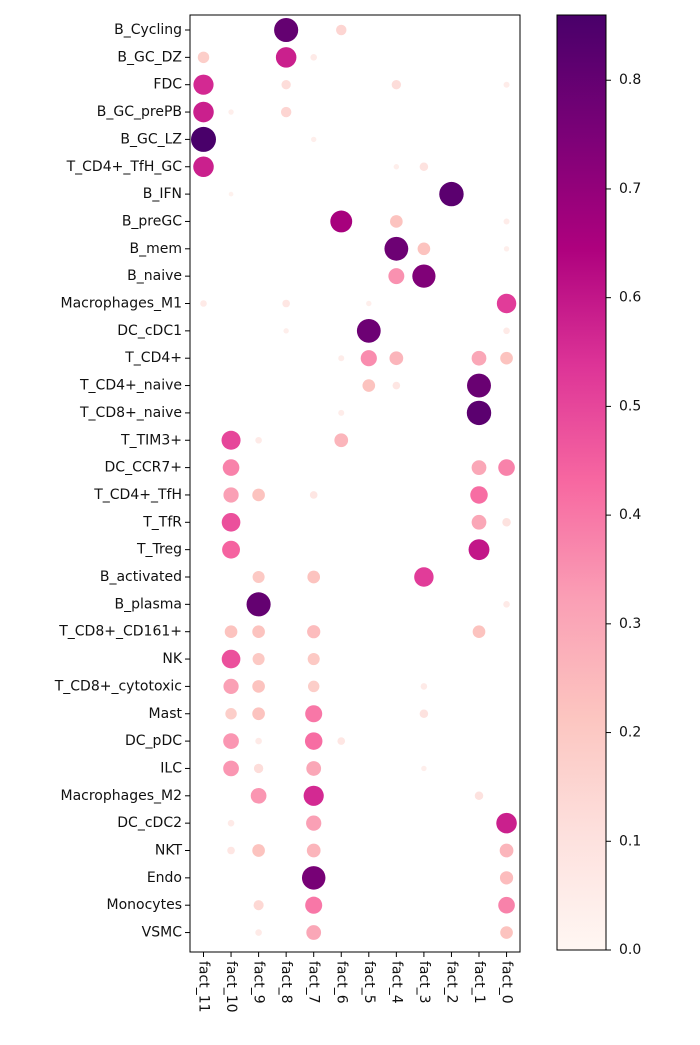  Describe the element at coordinates (369, 982) in the screenshot. I see `x-tick-label: fact_5` at that location.